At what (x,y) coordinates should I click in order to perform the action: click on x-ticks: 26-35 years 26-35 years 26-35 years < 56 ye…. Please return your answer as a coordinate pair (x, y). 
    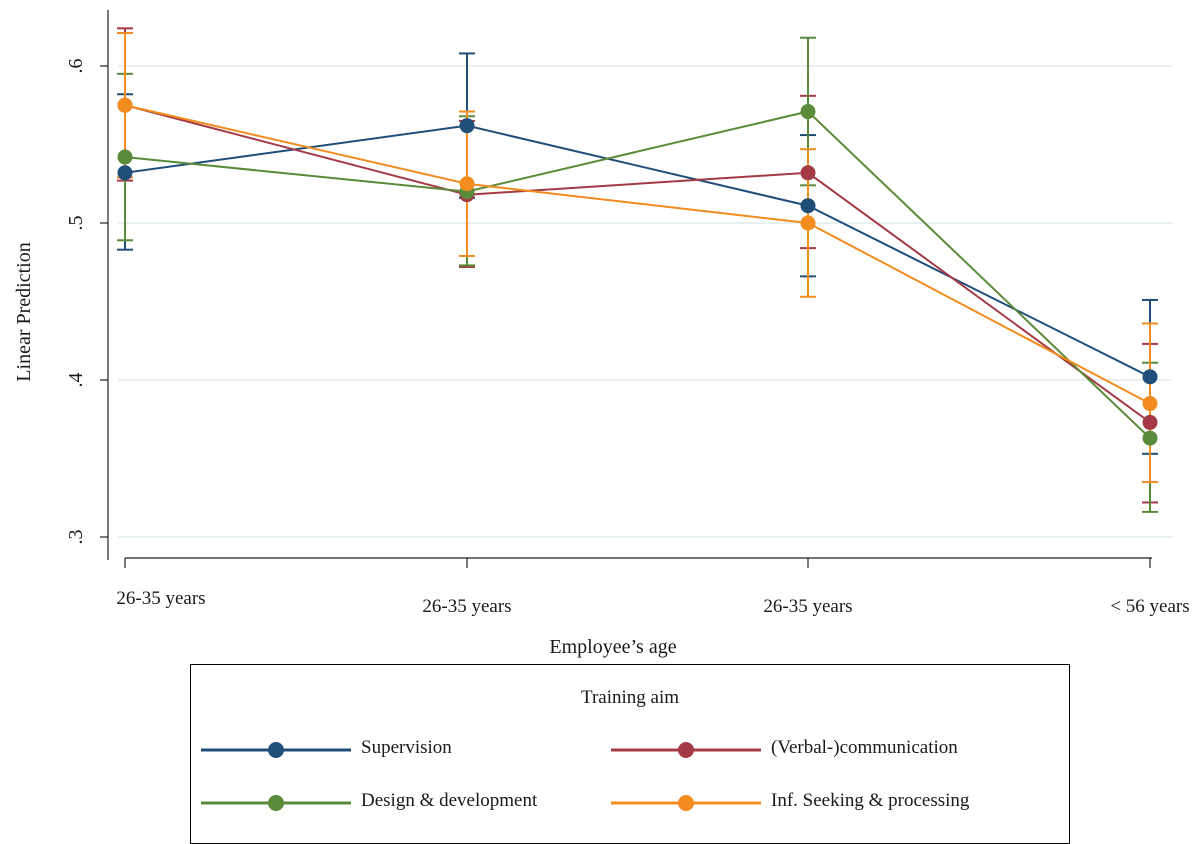
    Looking at the image, I should click on (653, 587).